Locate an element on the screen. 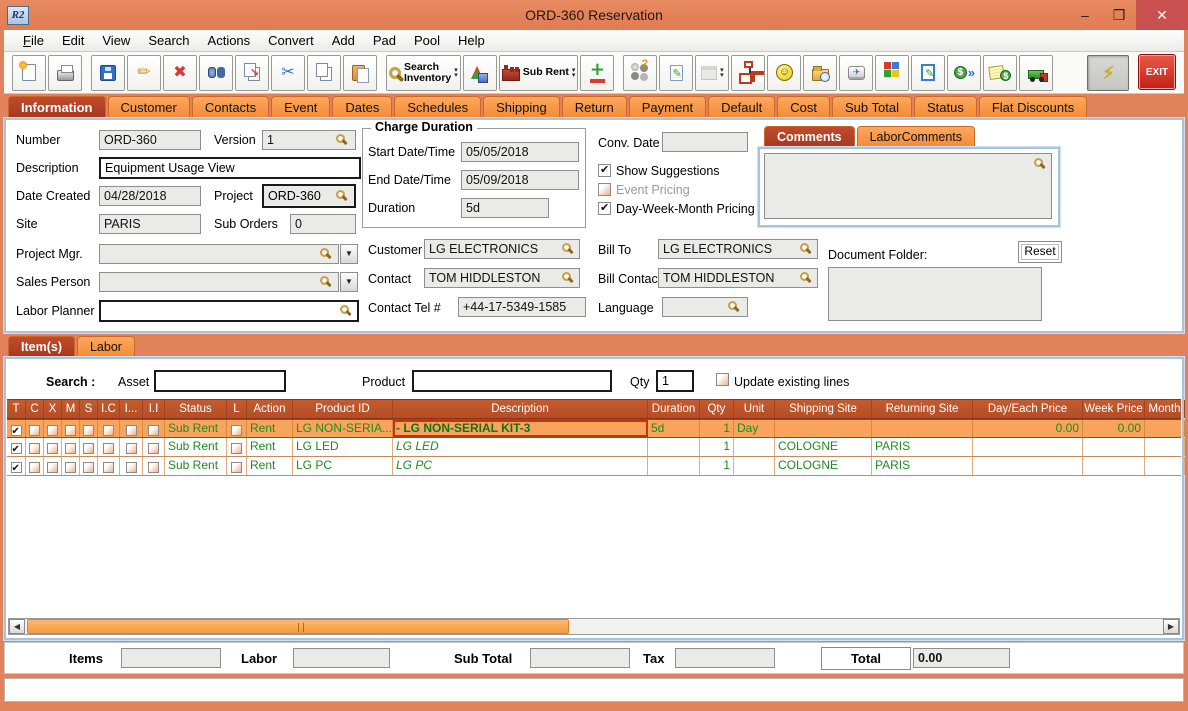 The height and width of the screenshot is (711, 1188). menu-item-pool: Pool is located at coordinates (427, 40).